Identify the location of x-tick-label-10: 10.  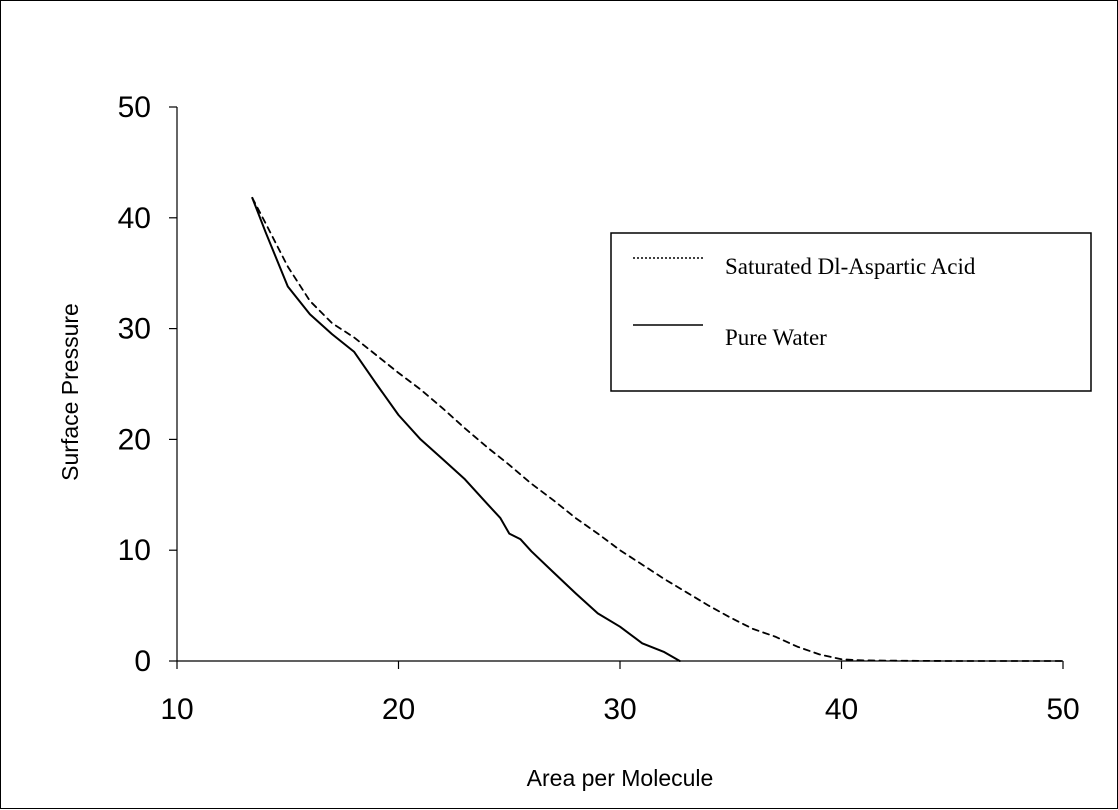
(176, 709).